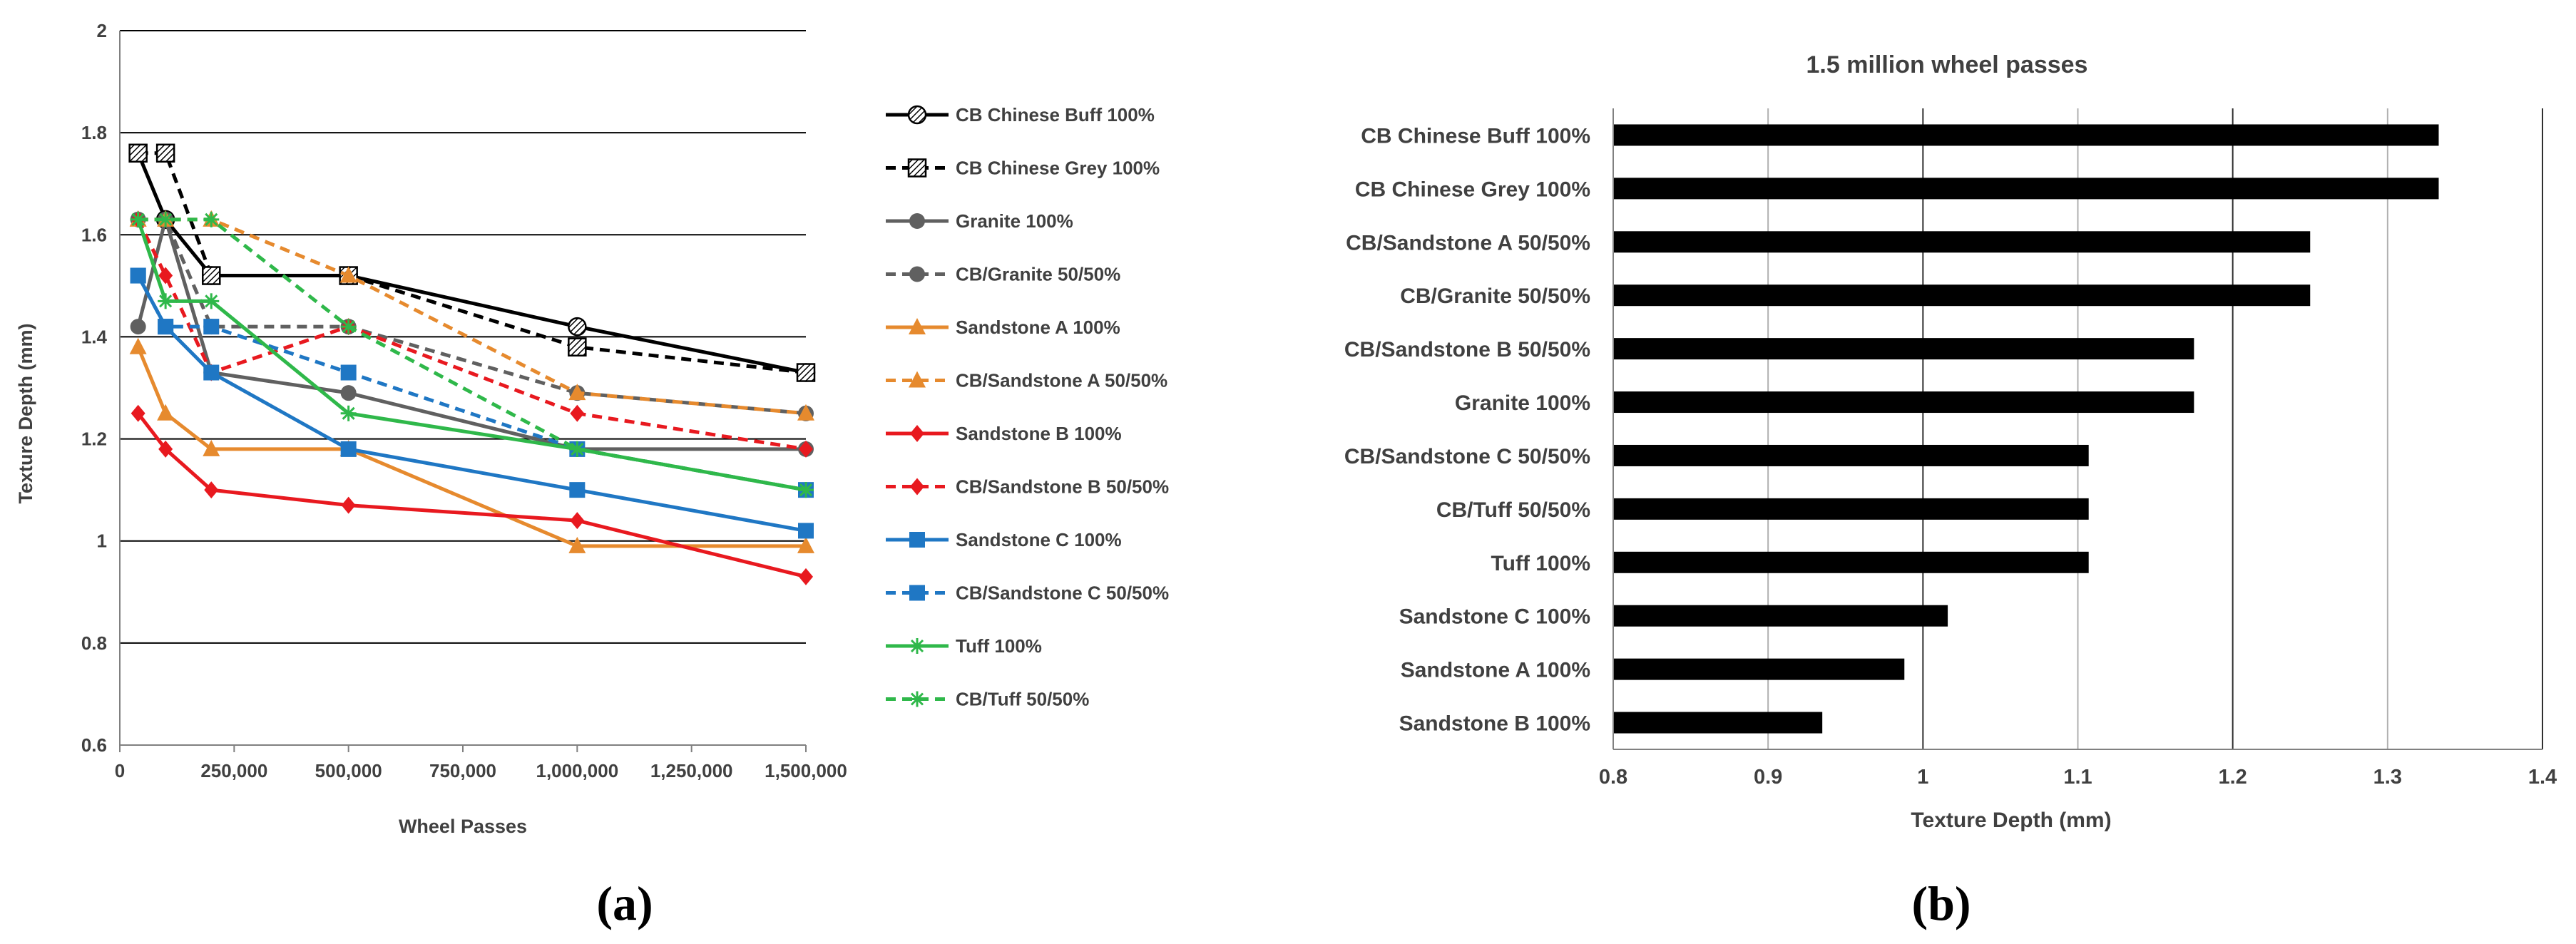  What do you see at coordinates (1062, 380) in the screenshot?
I see `legend-label: CB/Sandstone A 50/50%` at bounding box center [1062, 380].